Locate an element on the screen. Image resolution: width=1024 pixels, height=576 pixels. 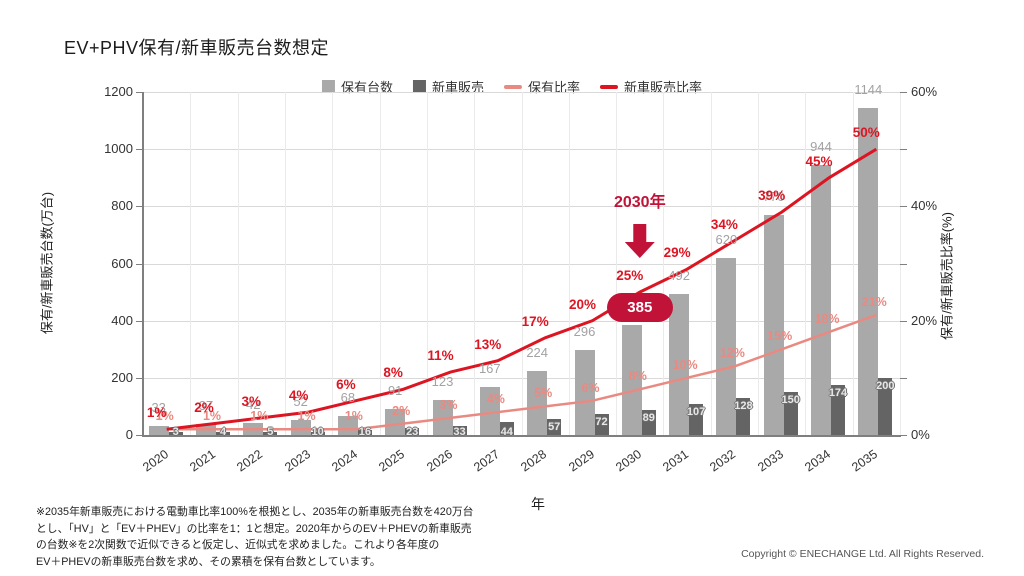
stock-value-label: 42 is located at coordinates (253, 404).